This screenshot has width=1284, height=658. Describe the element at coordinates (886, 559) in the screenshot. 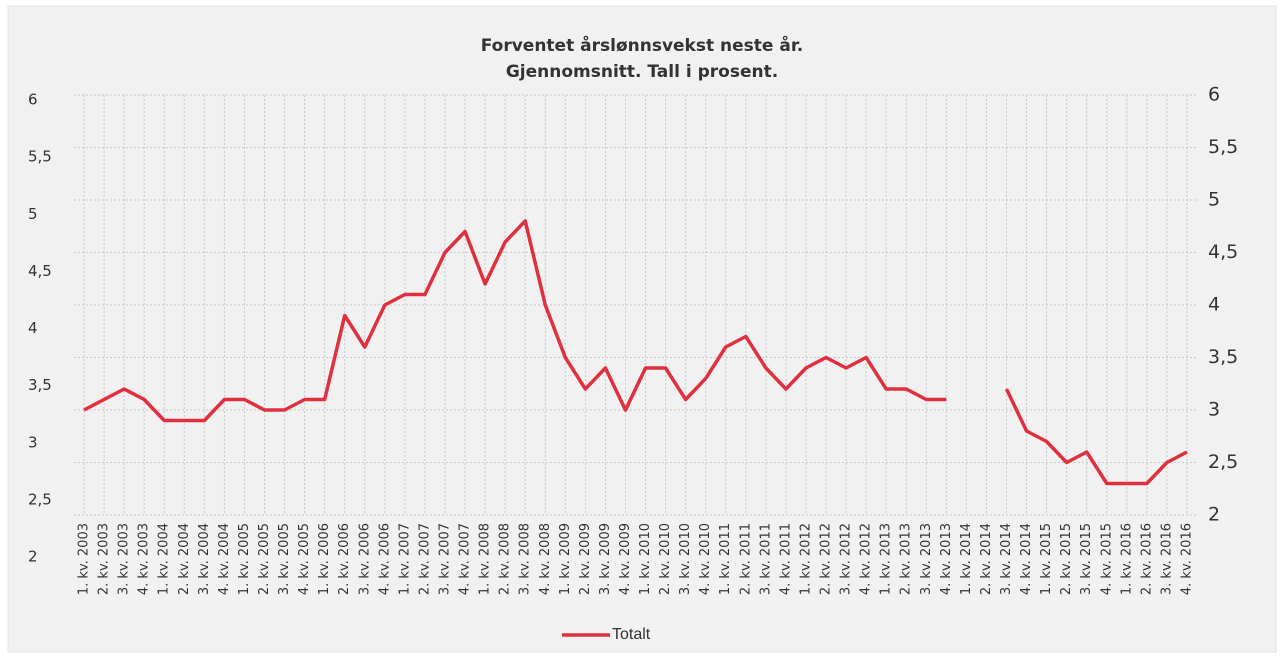

I see `x-tick-label: 1. kv. 2013` at that location.